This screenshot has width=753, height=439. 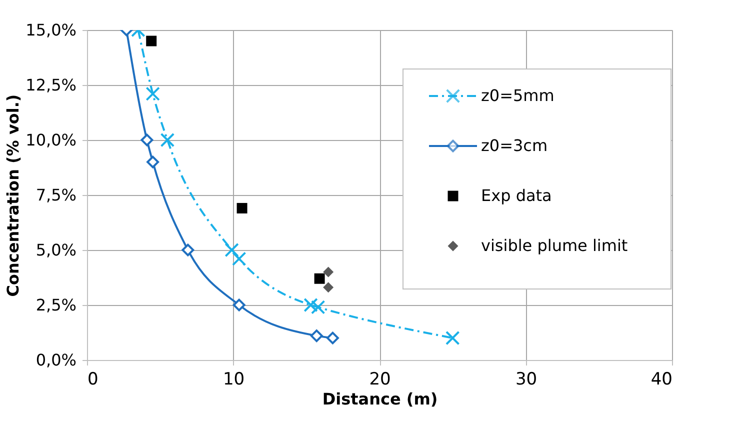 I want to click on x-tick-label: 30, so click(x=526, y=380).